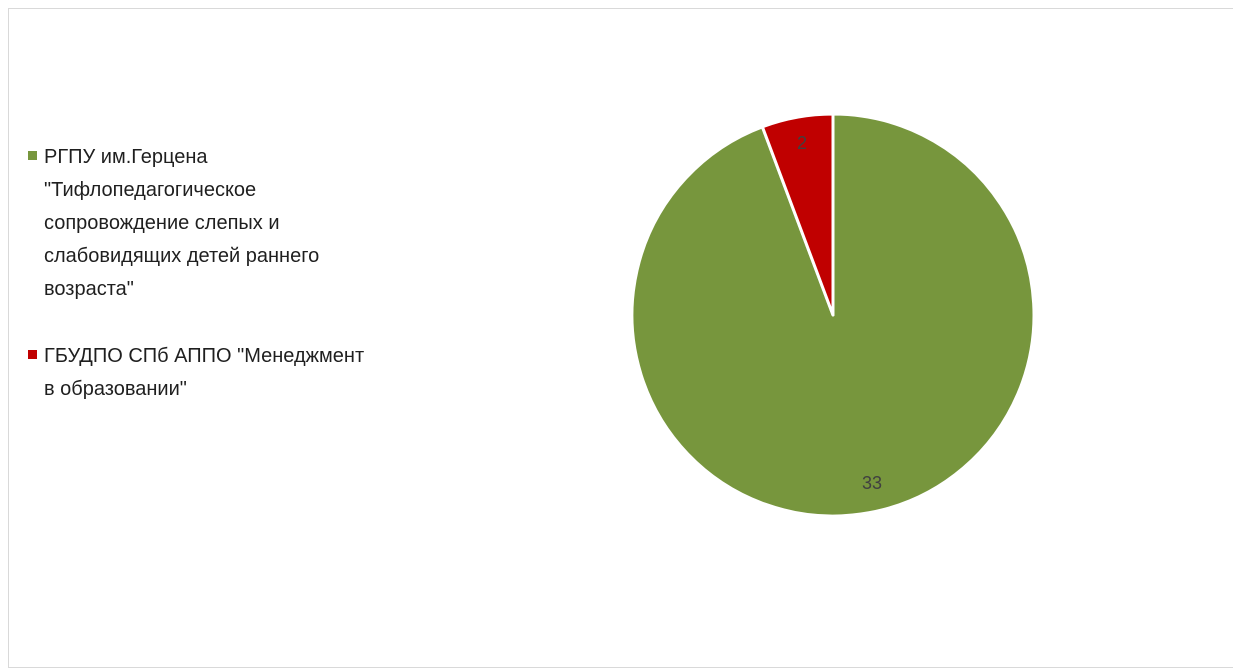 The height and width of the screenshot is (668, 1233). Describe the element at coordinates (839, 313) in the screenshot. I see `pie-data-labels: 33 2` at that location.